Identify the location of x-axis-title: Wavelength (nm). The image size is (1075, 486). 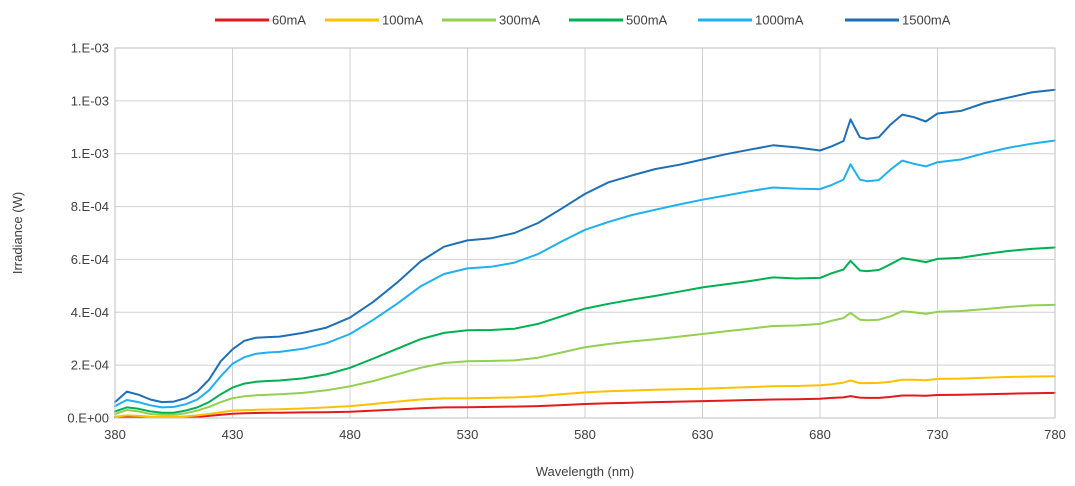
(585, 471).